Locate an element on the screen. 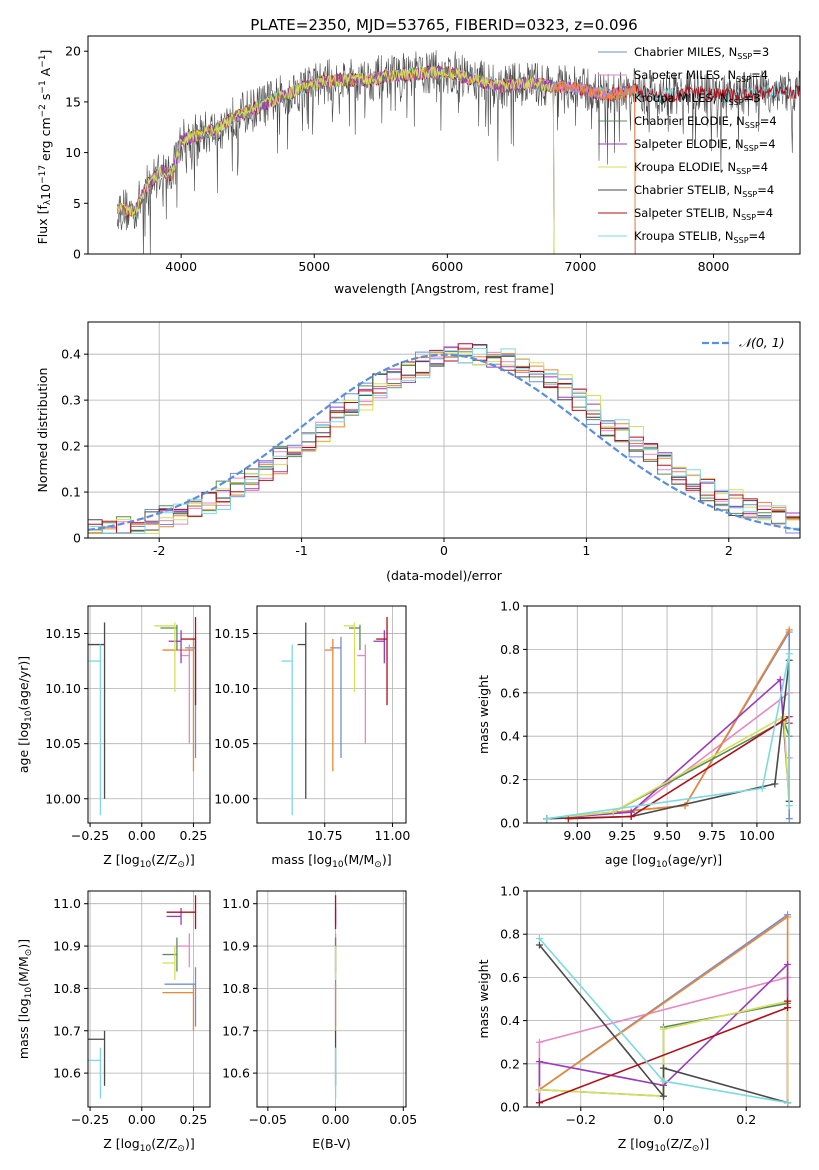  y-axis-label: age [log10(age/yr)] is located at coordinates (25, 714).